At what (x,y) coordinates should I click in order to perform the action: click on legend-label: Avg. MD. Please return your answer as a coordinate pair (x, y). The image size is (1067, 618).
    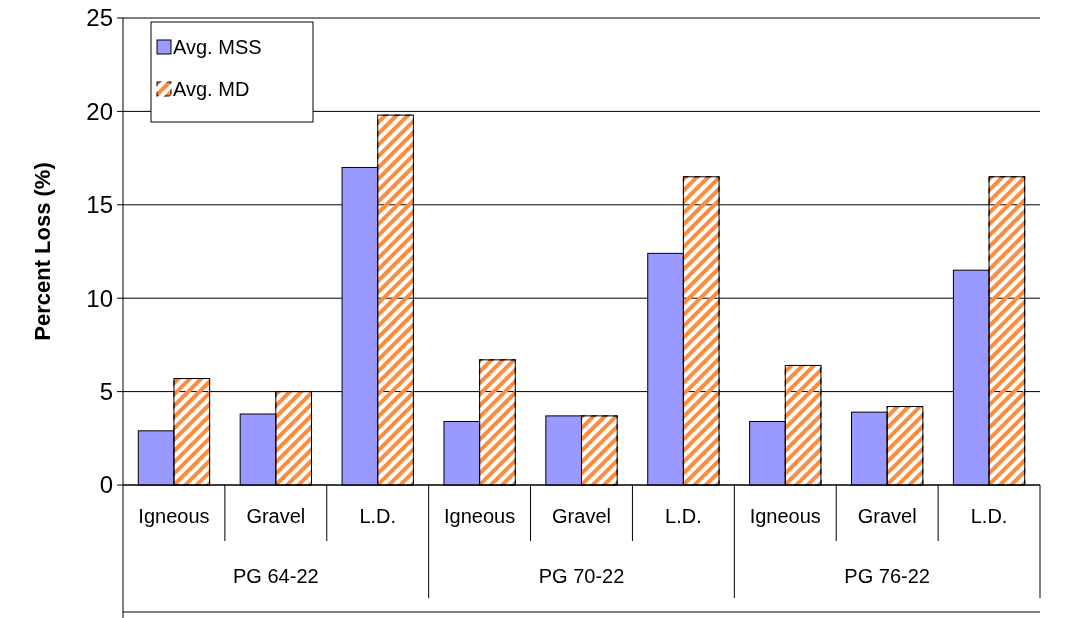
    Looking at the image, I should click on (211, 89).